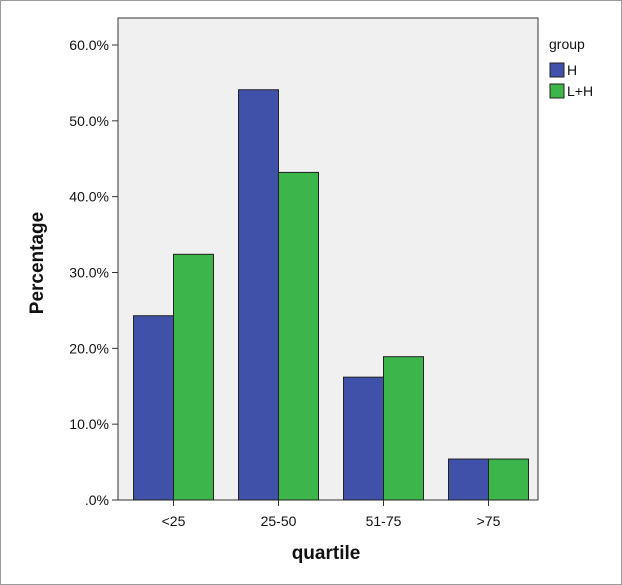 This screenshot has width=622, height=585. I want to click on y-tick-label: 30.0%, so click(89, 273).